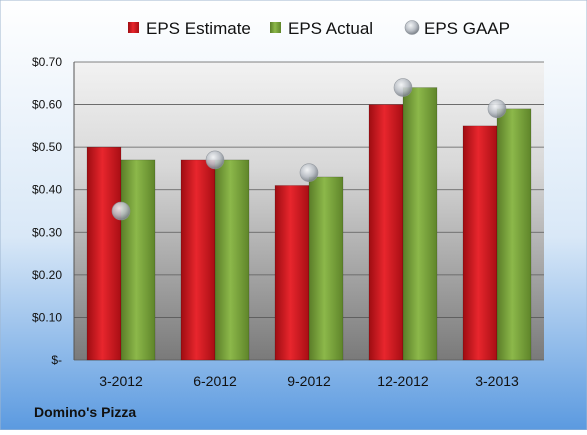 This screenshot has height=435, width=587. Describe the element at coordinates (47, 190) in the screenshot. I see `y-tick-label: $0.40` at that location.